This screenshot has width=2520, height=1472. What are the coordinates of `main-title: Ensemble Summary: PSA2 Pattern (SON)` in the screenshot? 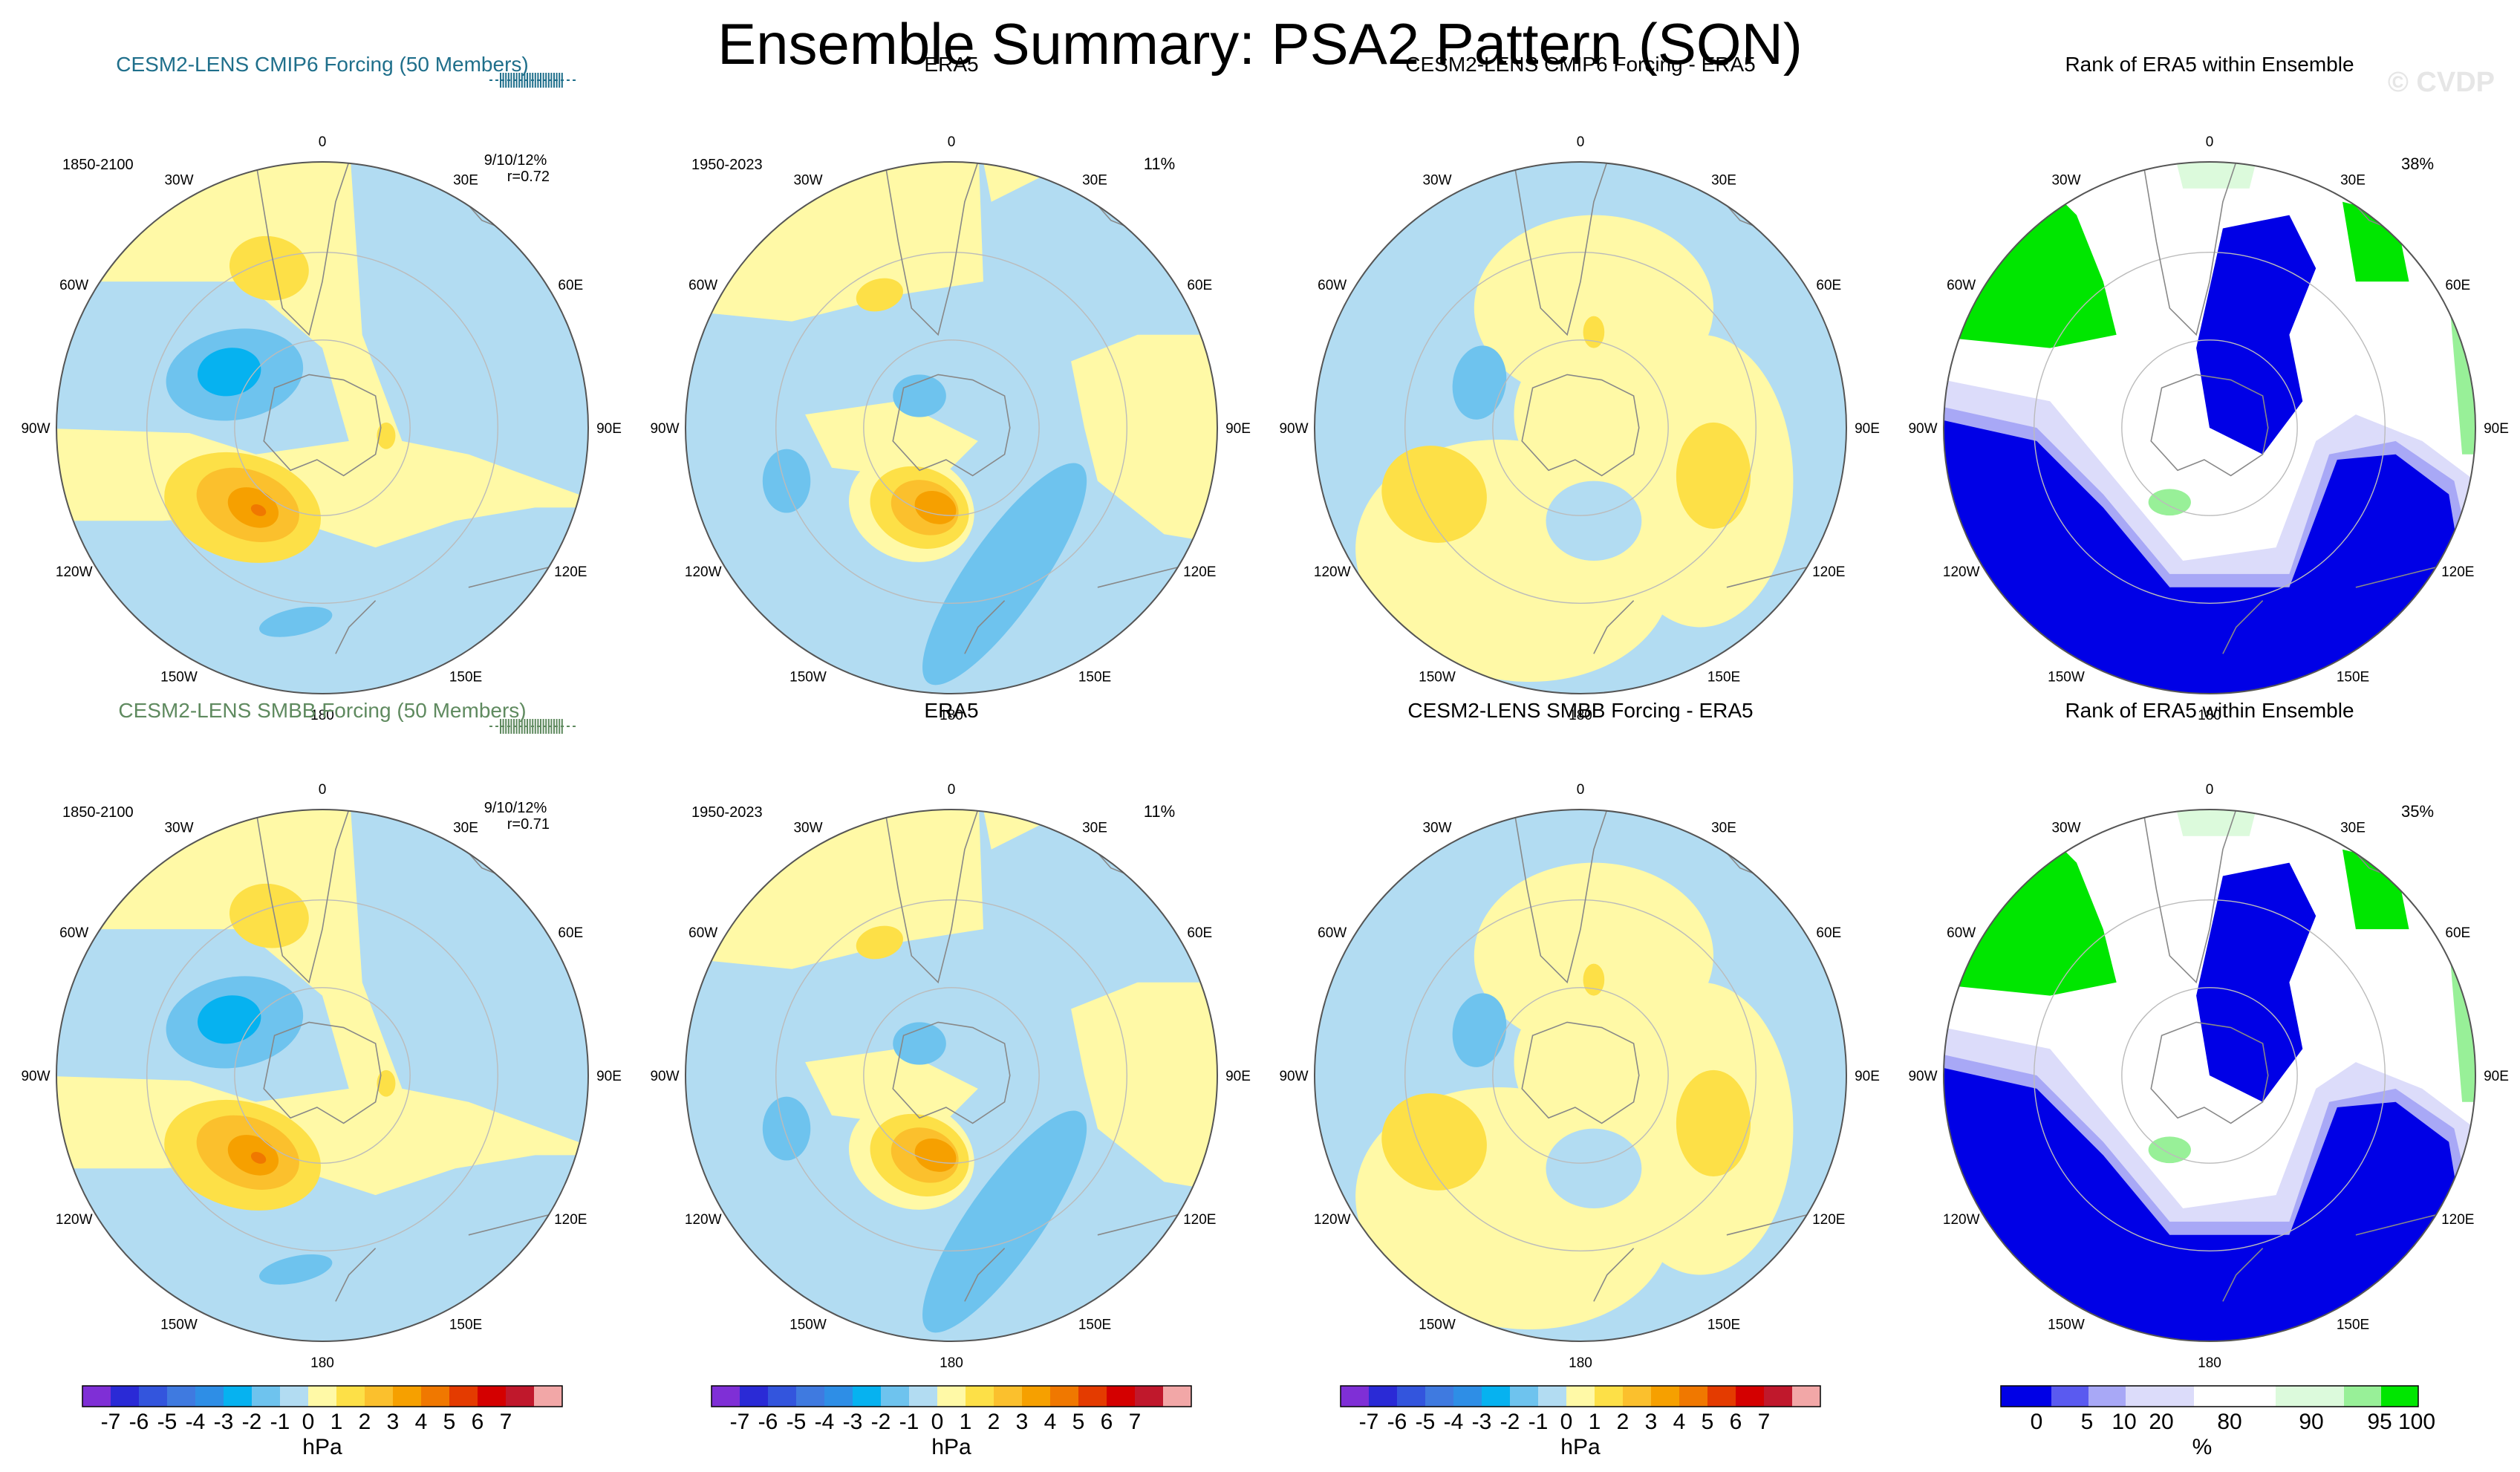 It's located at (1260, 43).